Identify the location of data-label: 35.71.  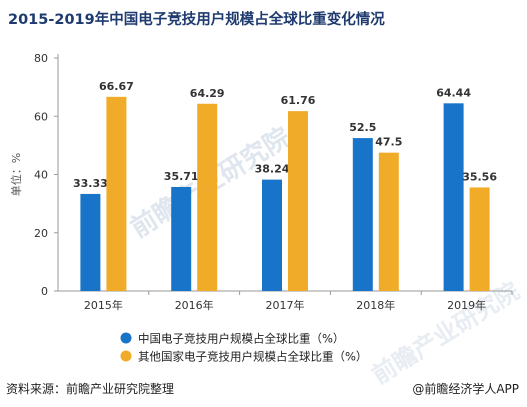
(181, 176).